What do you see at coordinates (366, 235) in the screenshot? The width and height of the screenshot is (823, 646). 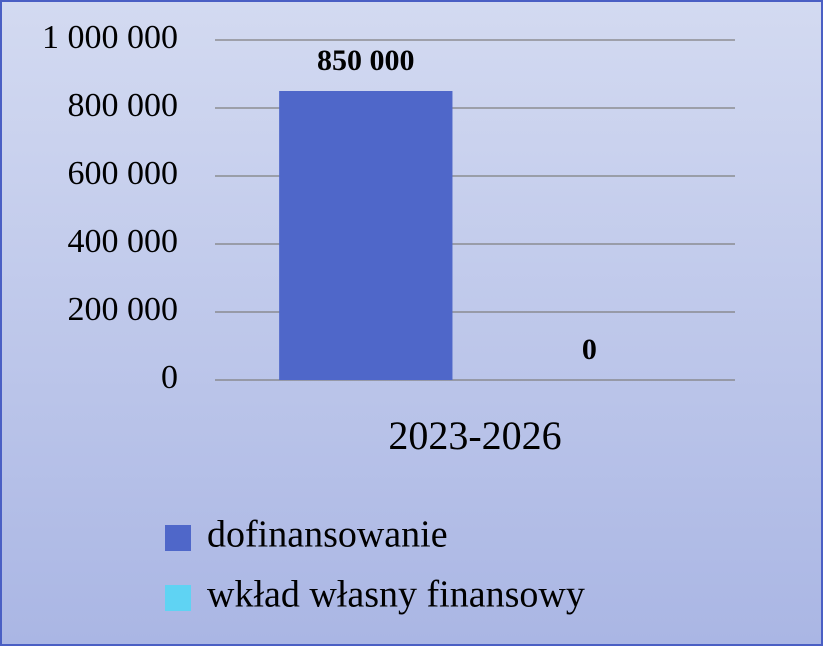 I see `bar` at bounding box center [366, 235].